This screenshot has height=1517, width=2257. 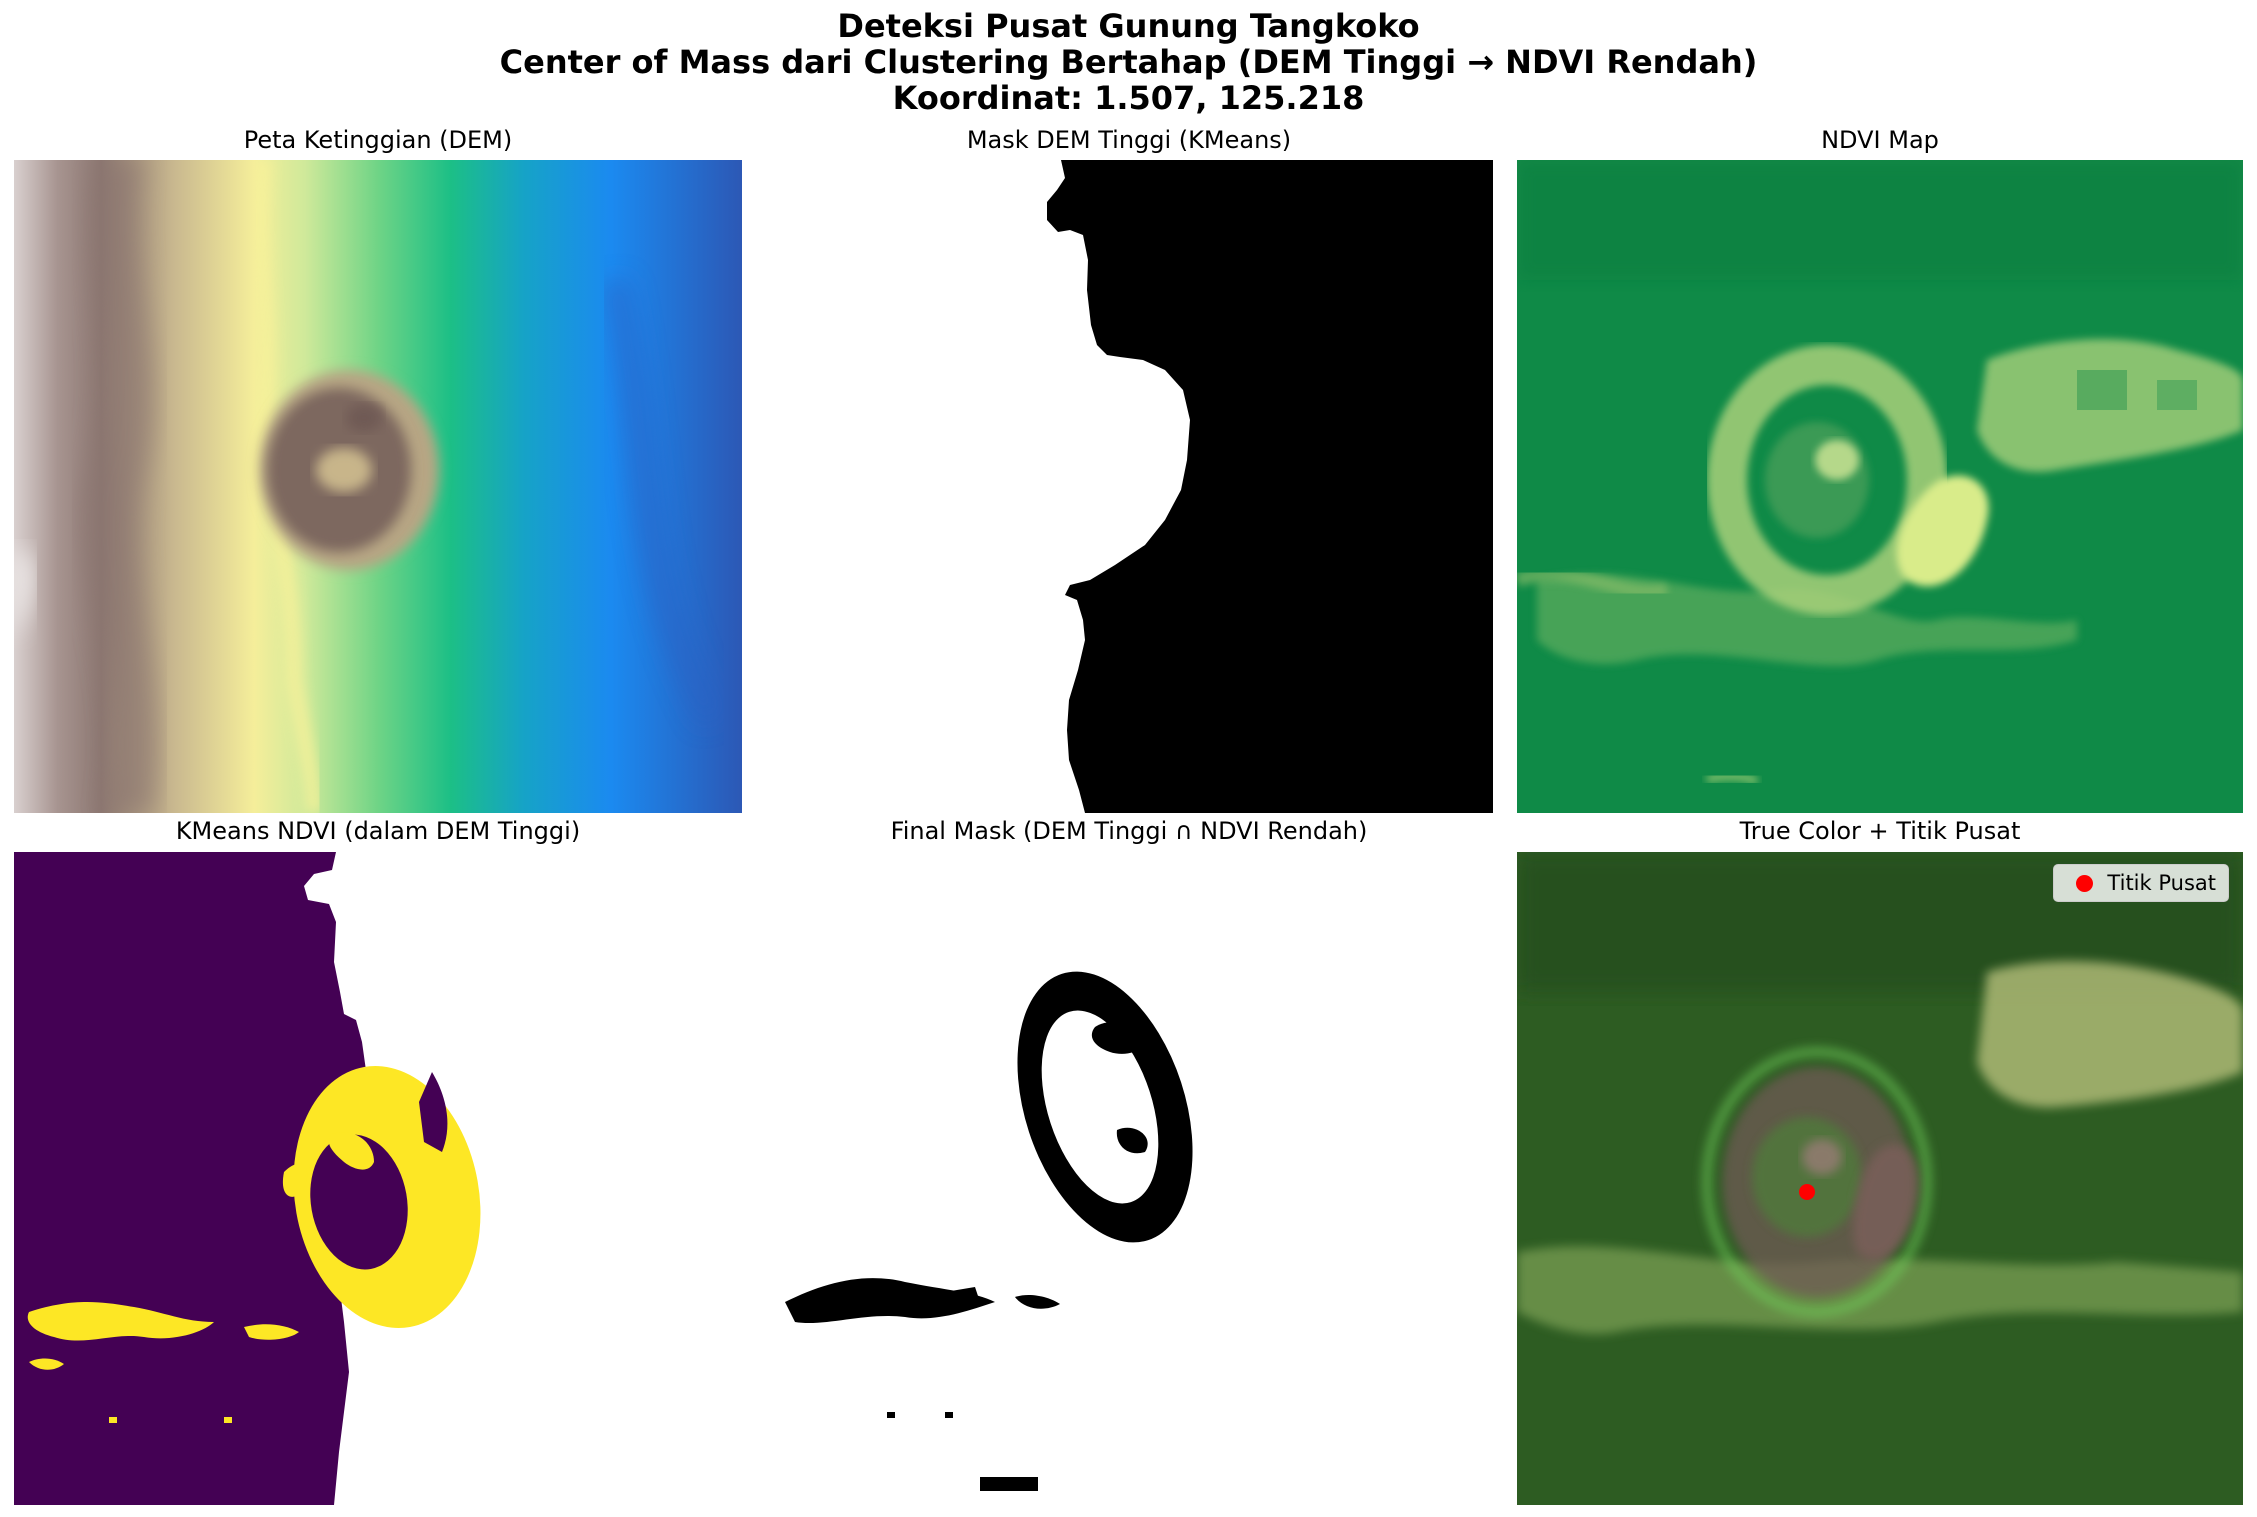 What do you see at coordinates (378, 831) in the screenshot?
I see `panel-title-kmeans-ndvi: KMeans NDVI (dalam DEM Tinggi)` at bounding box center [378, 831].